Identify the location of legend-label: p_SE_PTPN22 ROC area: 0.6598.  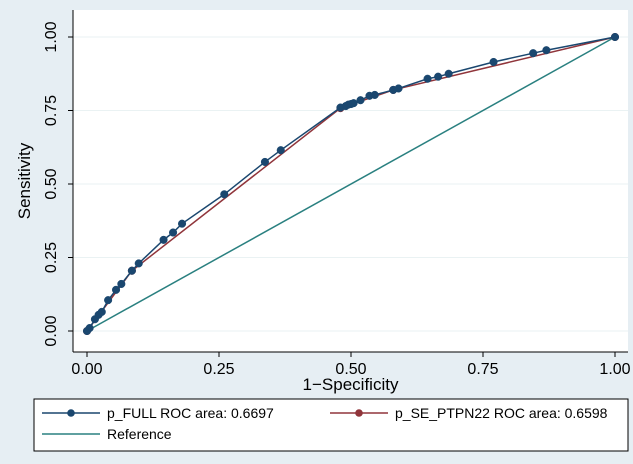
(501, 413).